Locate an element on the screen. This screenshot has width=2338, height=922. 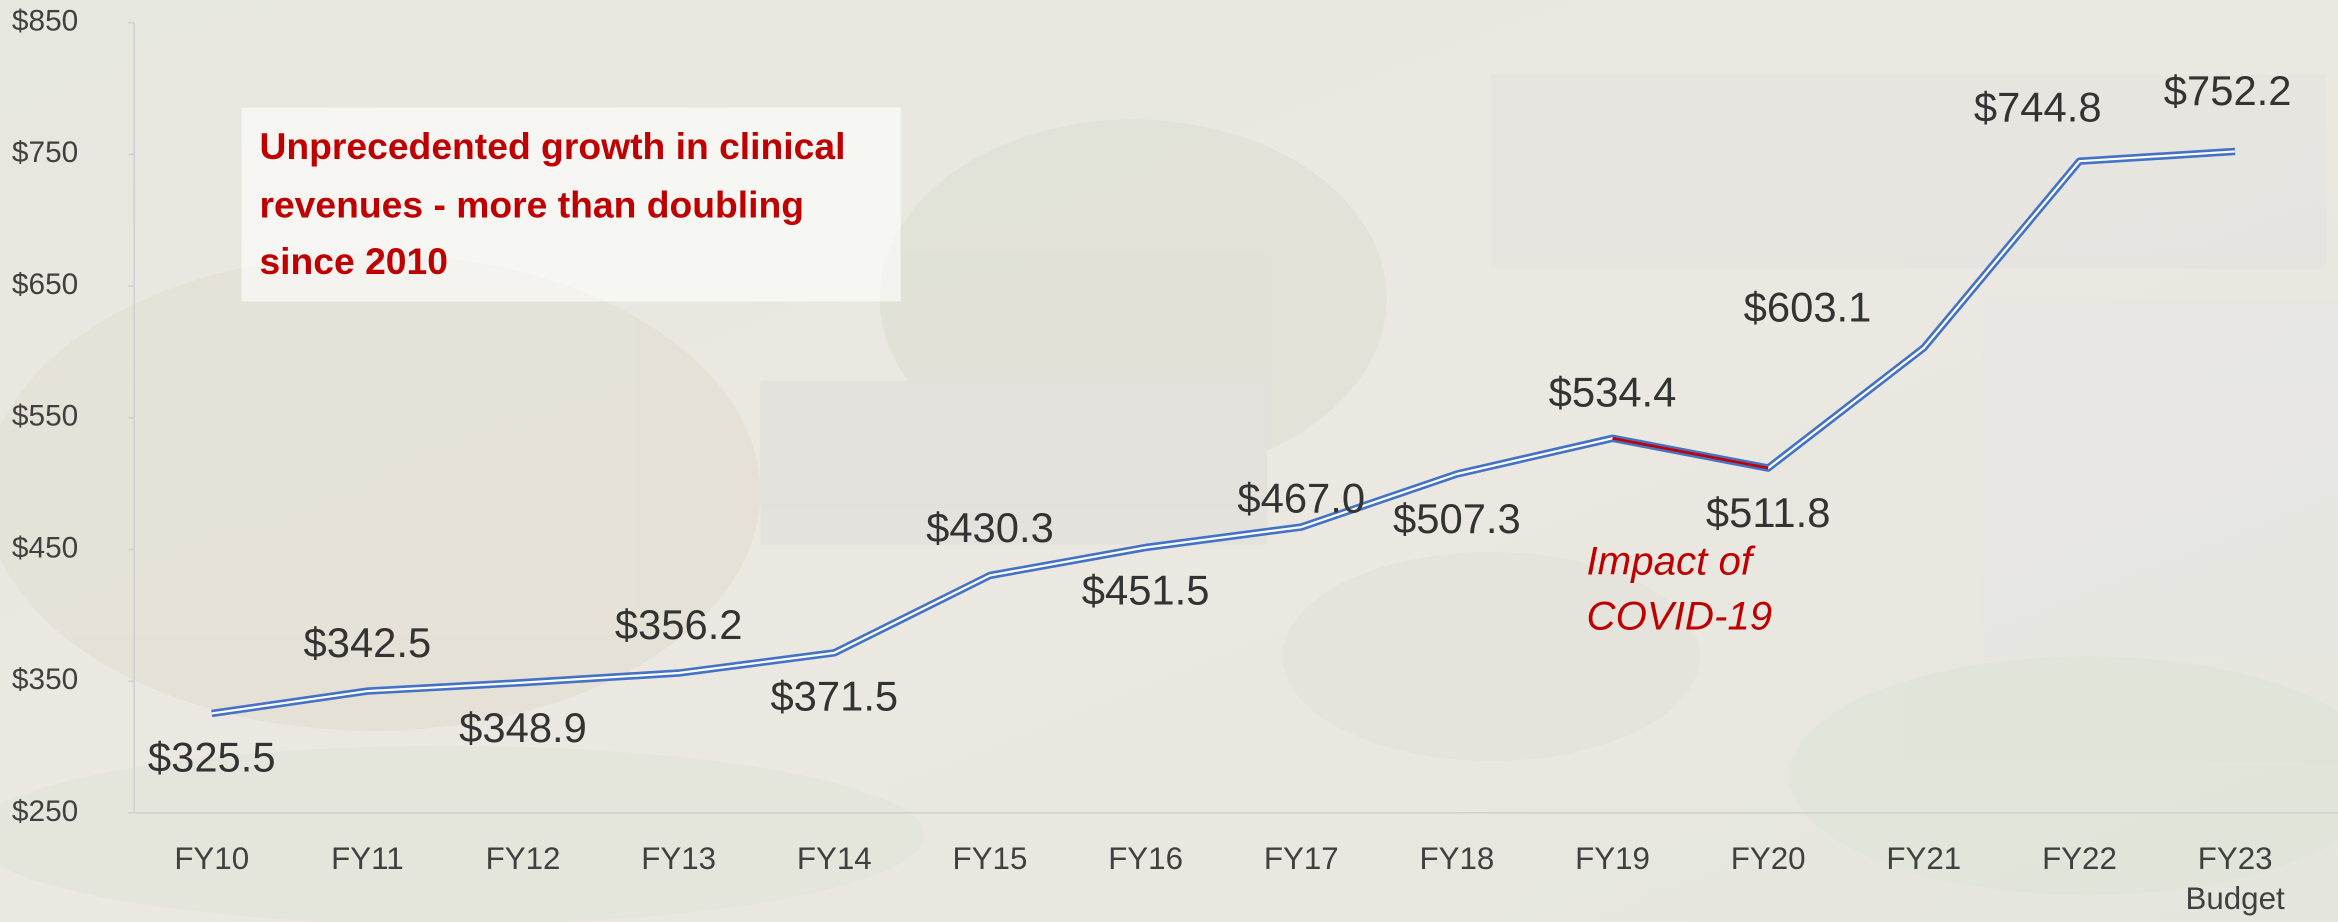
callout-box is located at coordinates (571, 204).